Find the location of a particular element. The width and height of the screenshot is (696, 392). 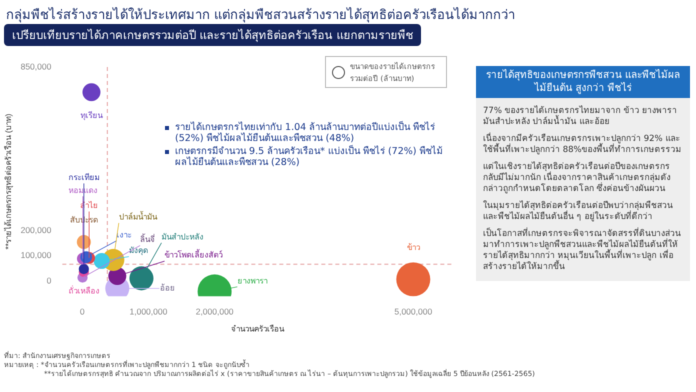

text: แต่ในเชิงรายได้สุทธิต่อครัวเรือนต่อปีของเกษตรกรกลับมีไม่มากนัก เนื่องจากราคาสินค้าเกษตรกลุ่มดังกล่าวถูกกำหนดโดยตลาดโลก ซึ่งค่อนข้างผันผวน is located at coordinates (577, 178).